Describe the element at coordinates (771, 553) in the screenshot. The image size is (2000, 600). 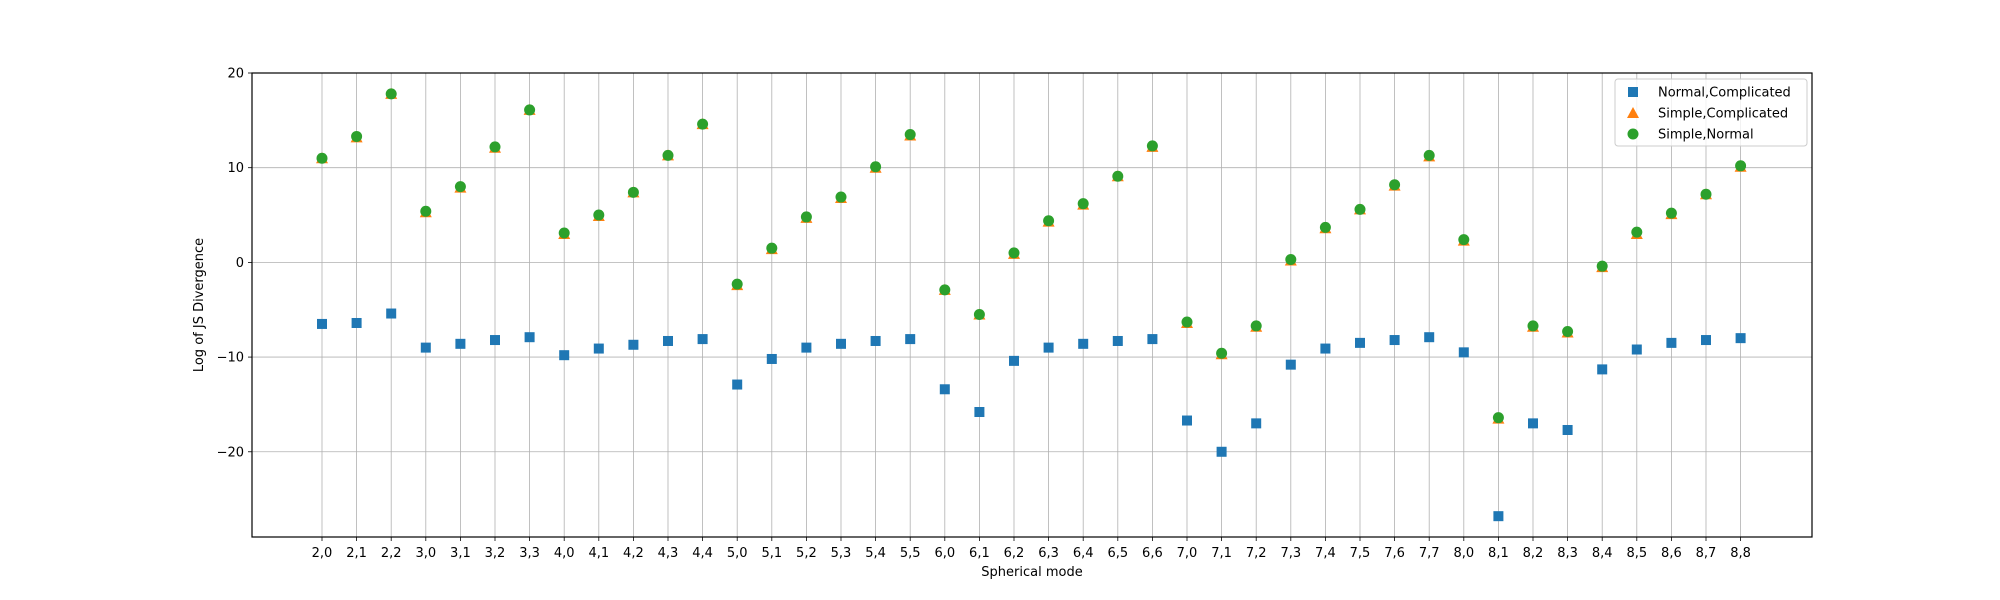
I see `x-tick-label: 5,1` at that location.